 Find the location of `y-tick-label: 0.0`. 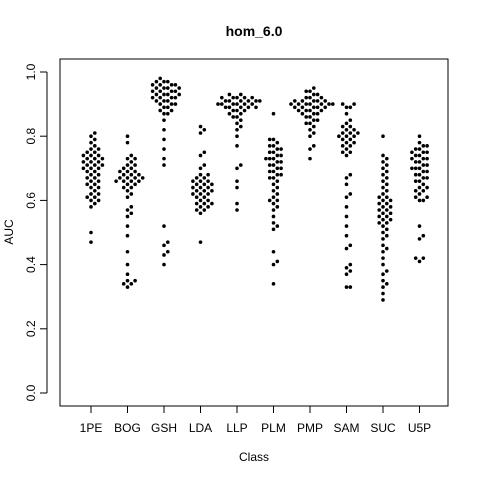

y-tick-label: 0.0 is located at coordinates (31, 392).